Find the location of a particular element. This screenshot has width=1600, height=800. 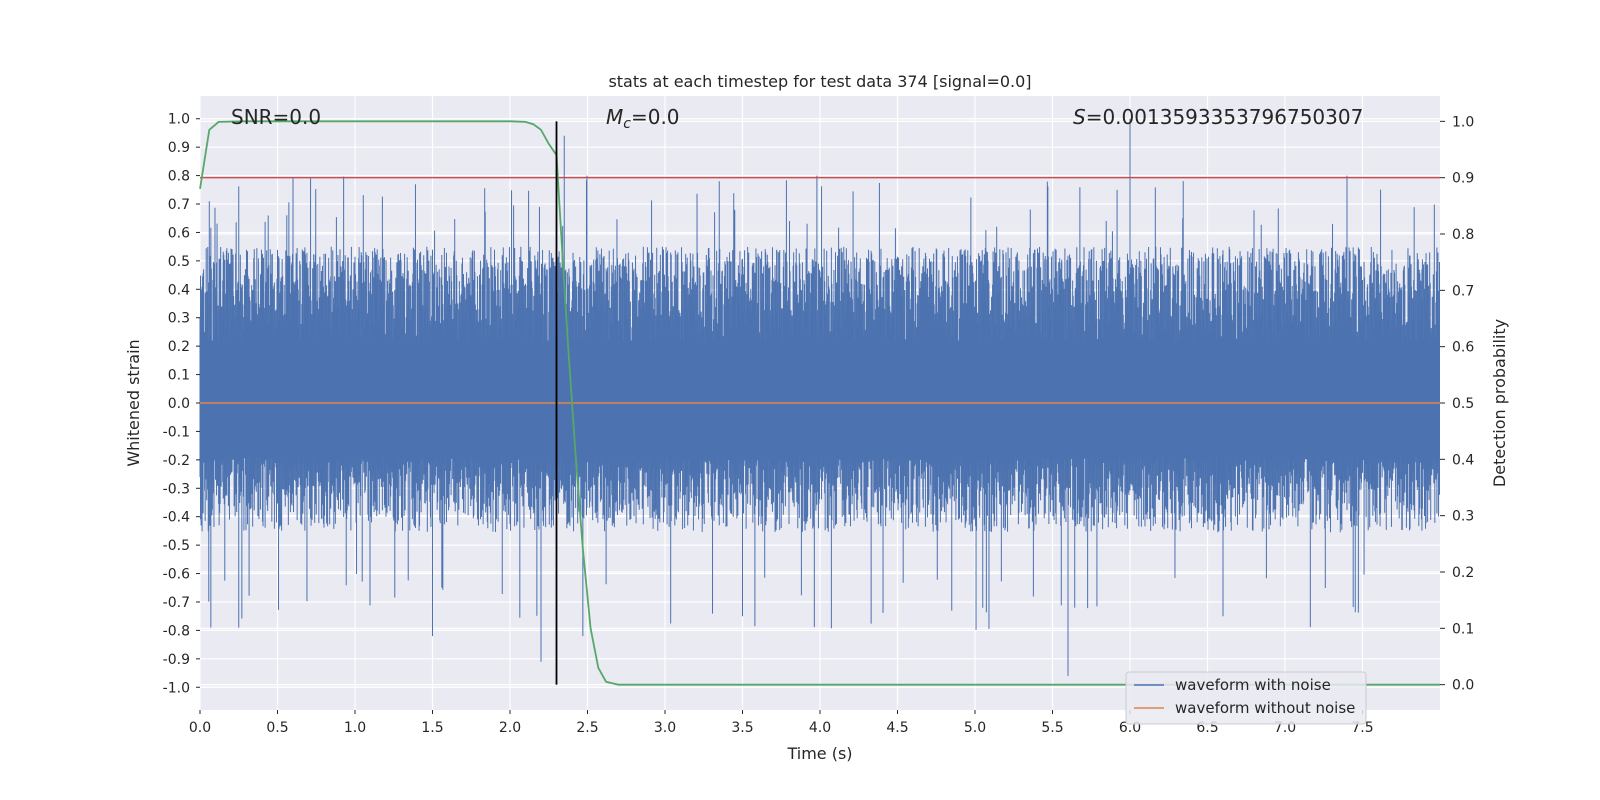

y-right-tick-label: 0.9 is located at coordinates (1463, 179).